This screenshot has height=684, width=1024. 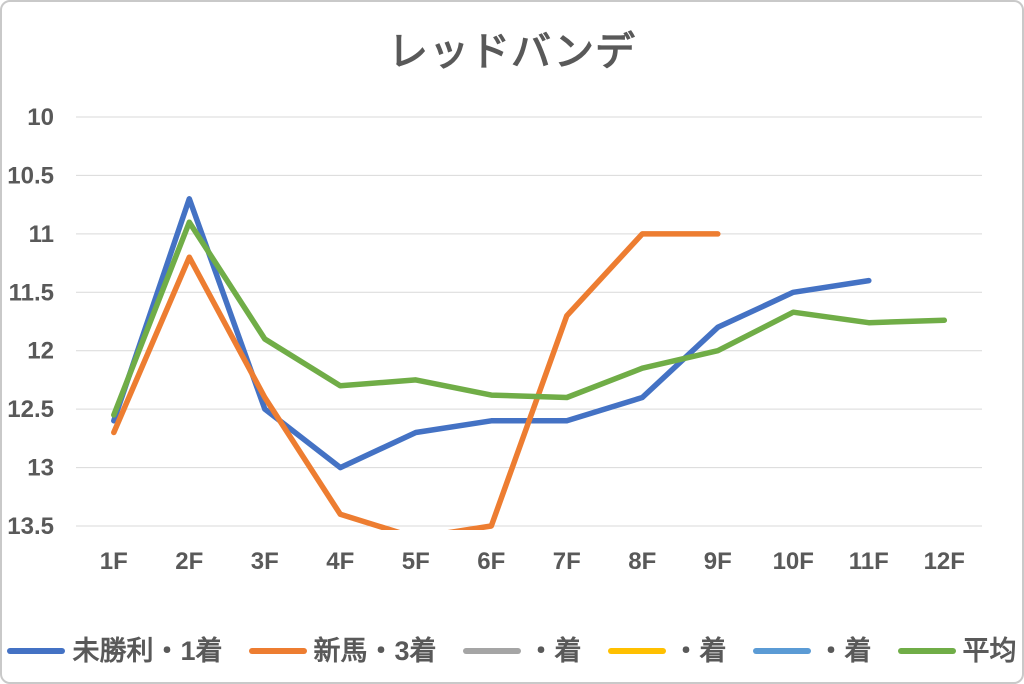 What do you see at coordinates (340, 561) in the screenshot?
I see `x-axis-label: 4F` at bounding box center [340, 561].